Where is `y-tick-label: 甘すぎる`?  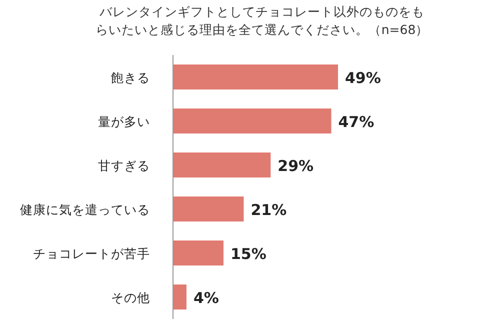
y-tick-label: 甘すぎる is located at coordinates (124, 165).